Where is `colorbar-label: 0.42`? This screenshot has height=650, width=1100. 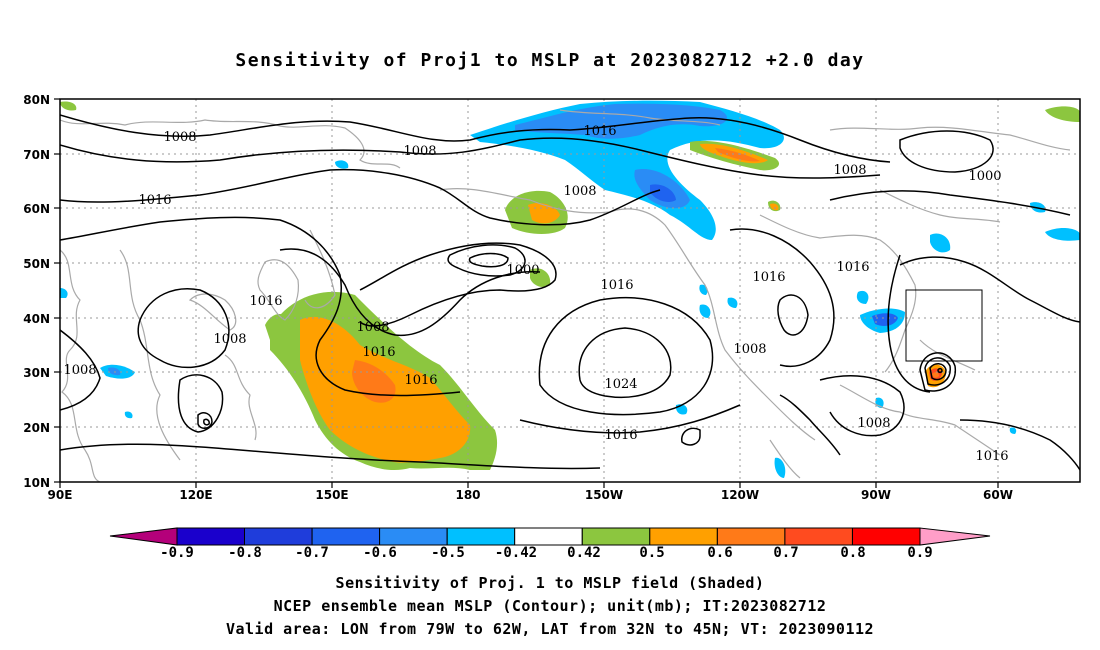 colorbar-label: 0.42 is located at coordinates (584, 553).